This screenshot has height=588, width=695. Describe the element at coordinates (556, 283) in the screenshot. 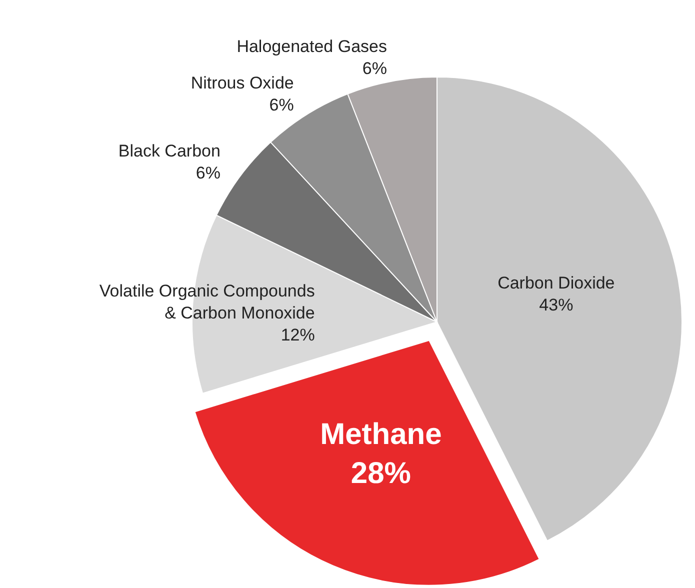

I see `slice-label: Carbon Dioxide` at that location.